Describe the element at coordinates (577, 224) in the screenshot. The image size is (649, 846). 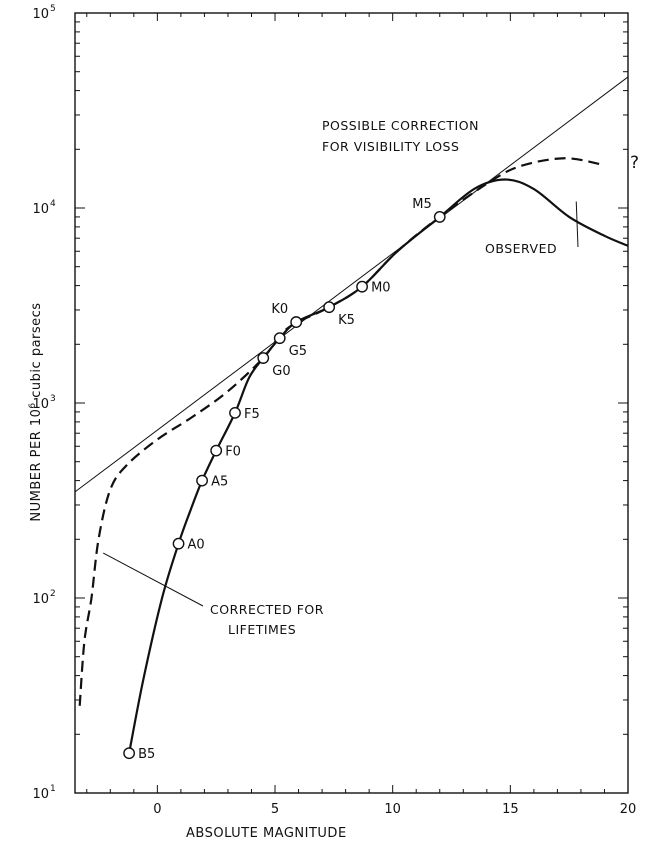
I see `observed-leader-line` at that location.